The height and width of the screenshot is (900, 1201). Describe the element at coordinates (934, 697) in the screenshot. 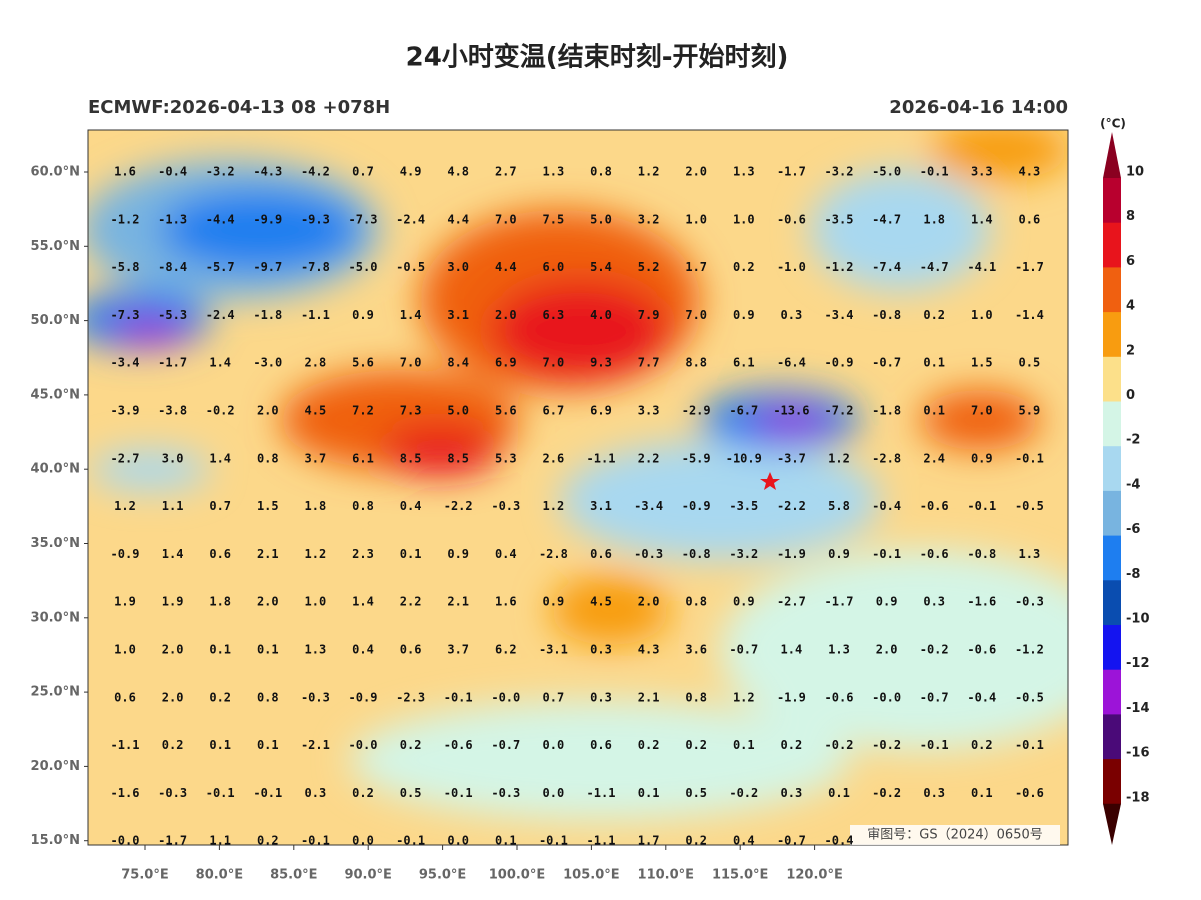

I see `grid-value: -0.7` at that location.